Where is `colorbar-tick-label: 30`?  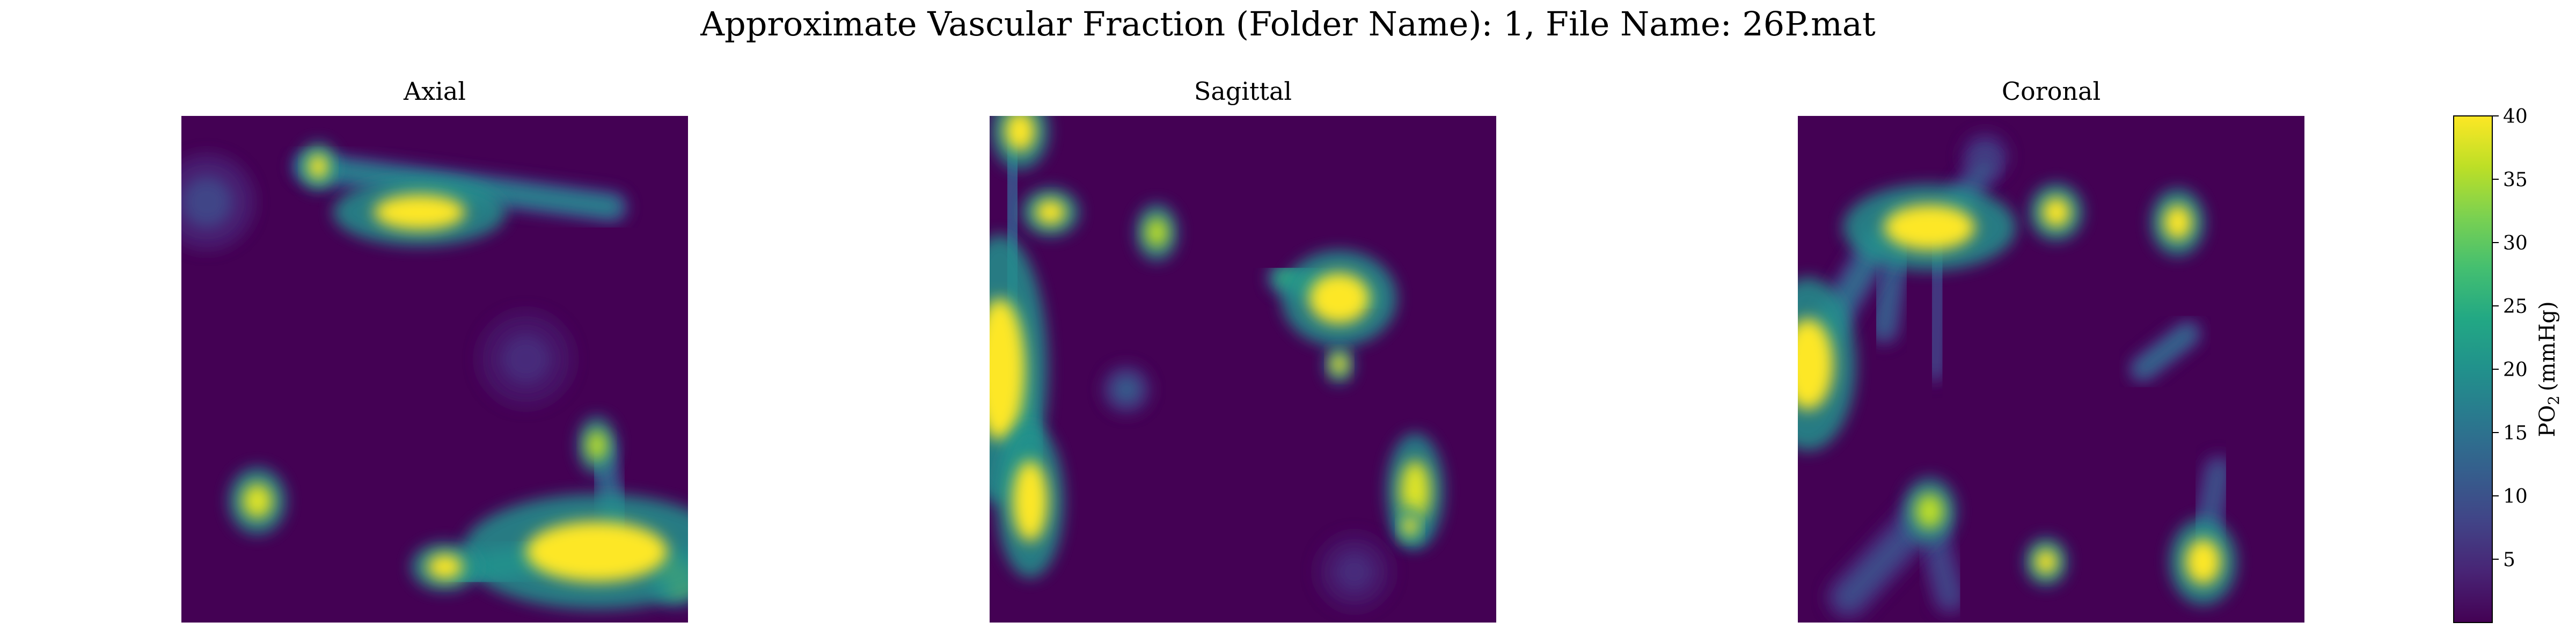
colorbar-tick-label: 30 is located at coordinates (2515, 243).